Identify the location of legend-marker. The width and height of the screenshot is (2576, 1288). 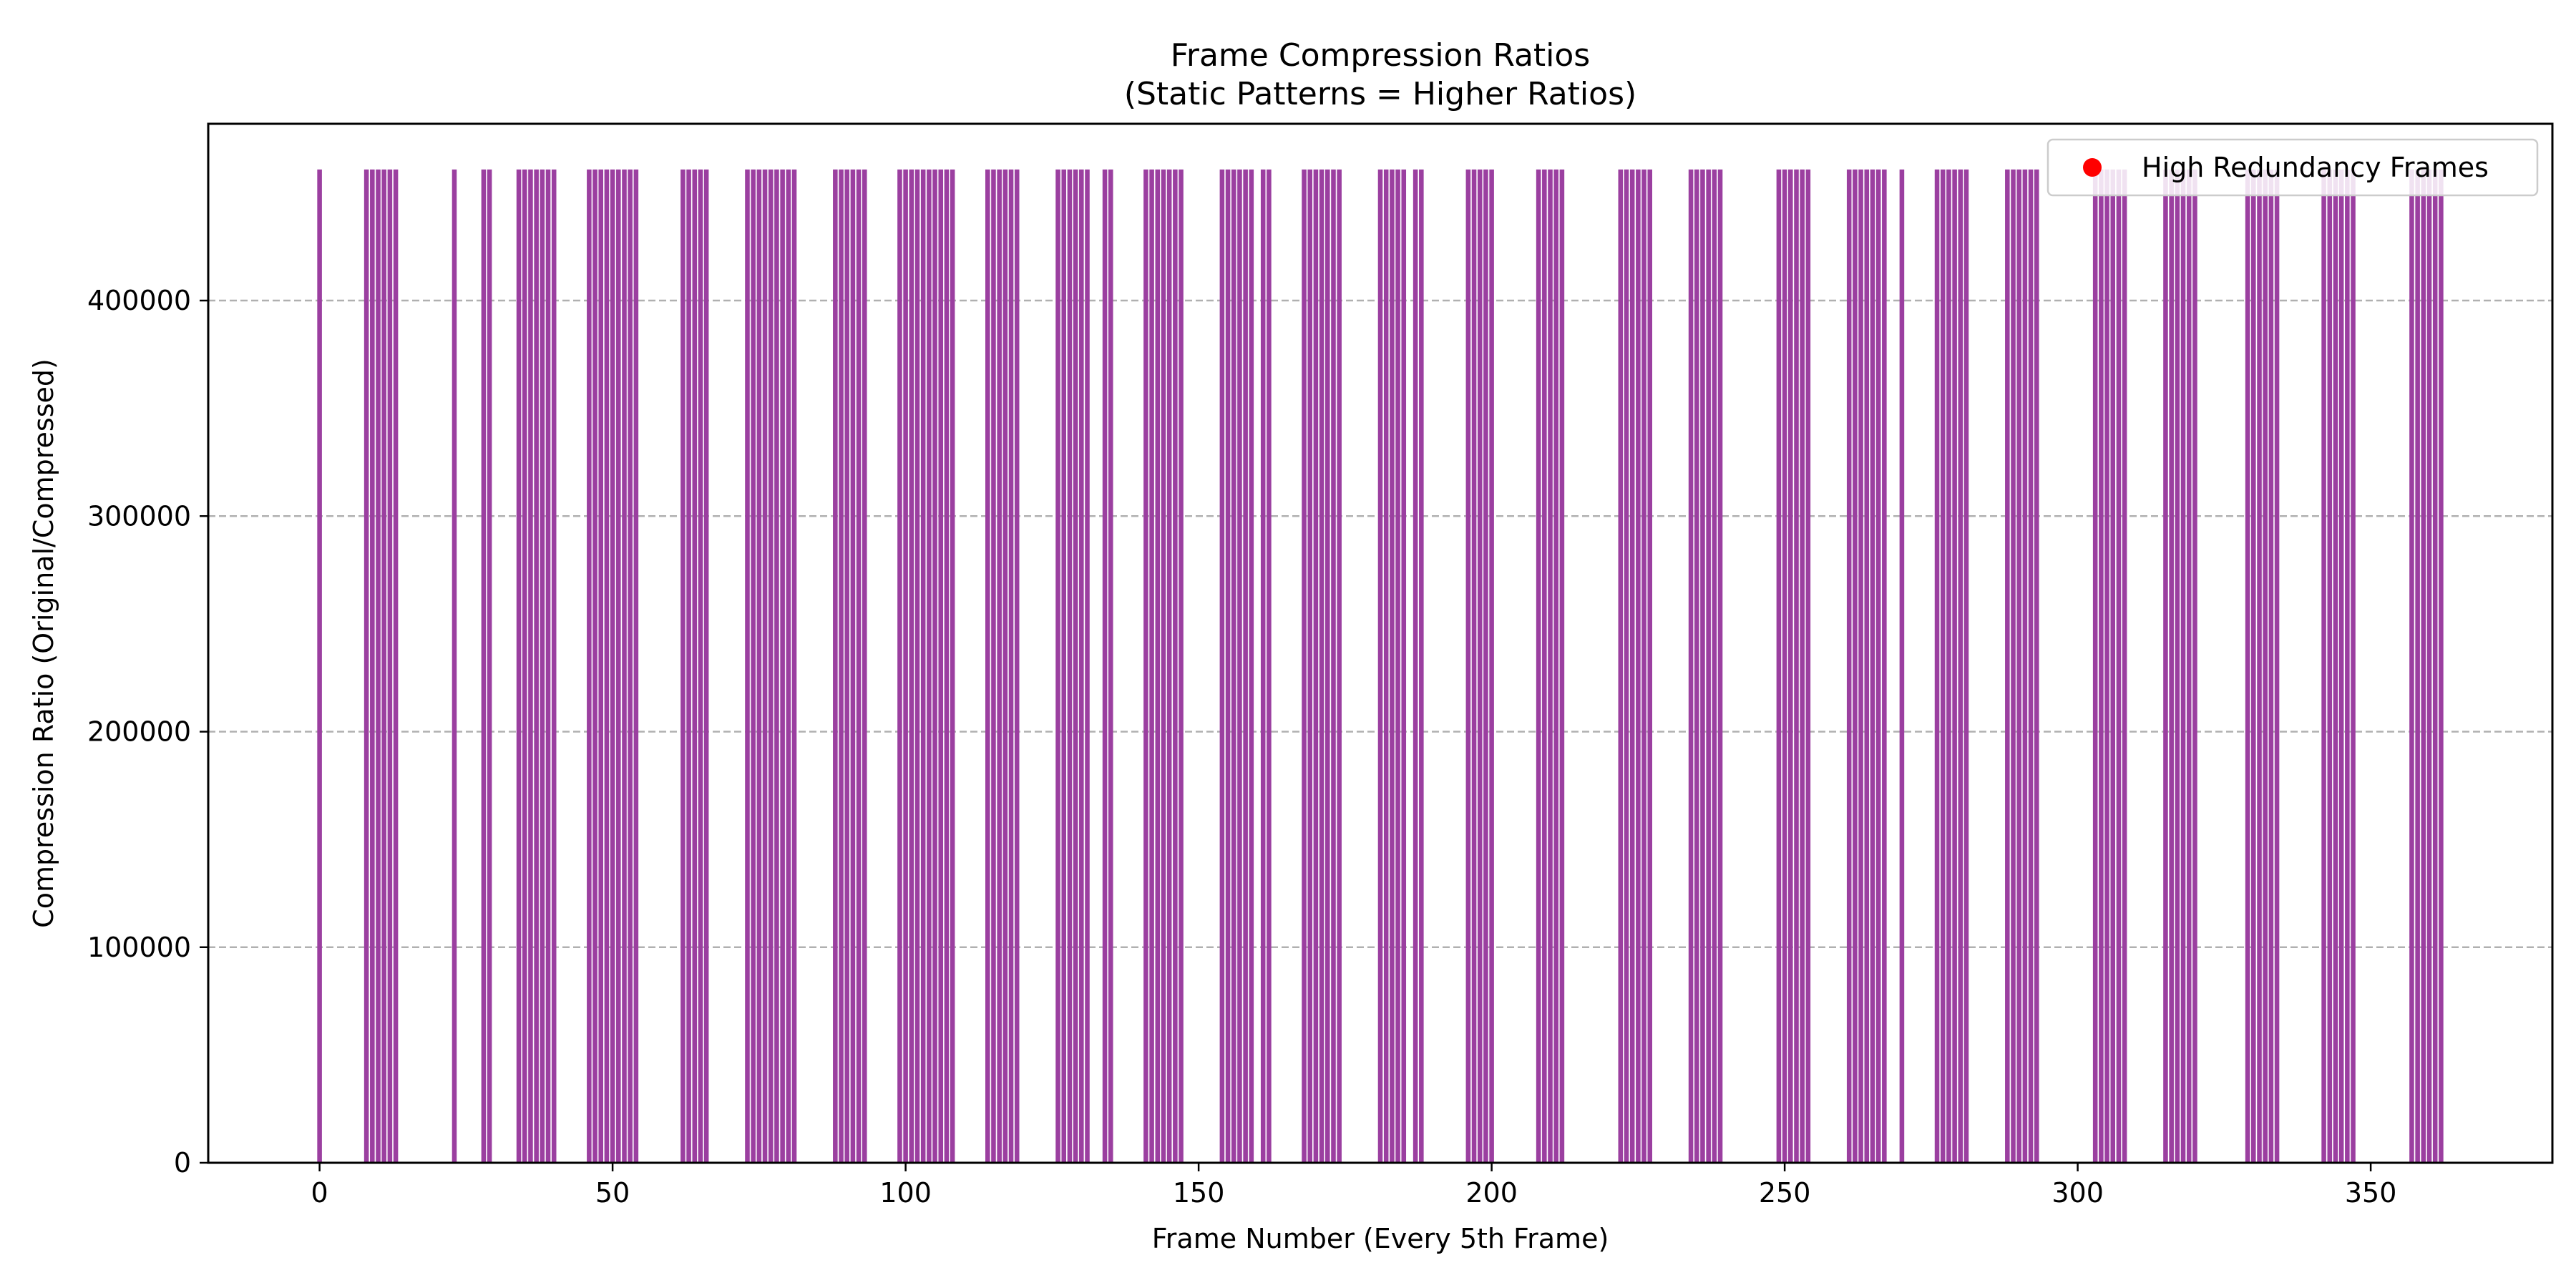
(2092, 167).